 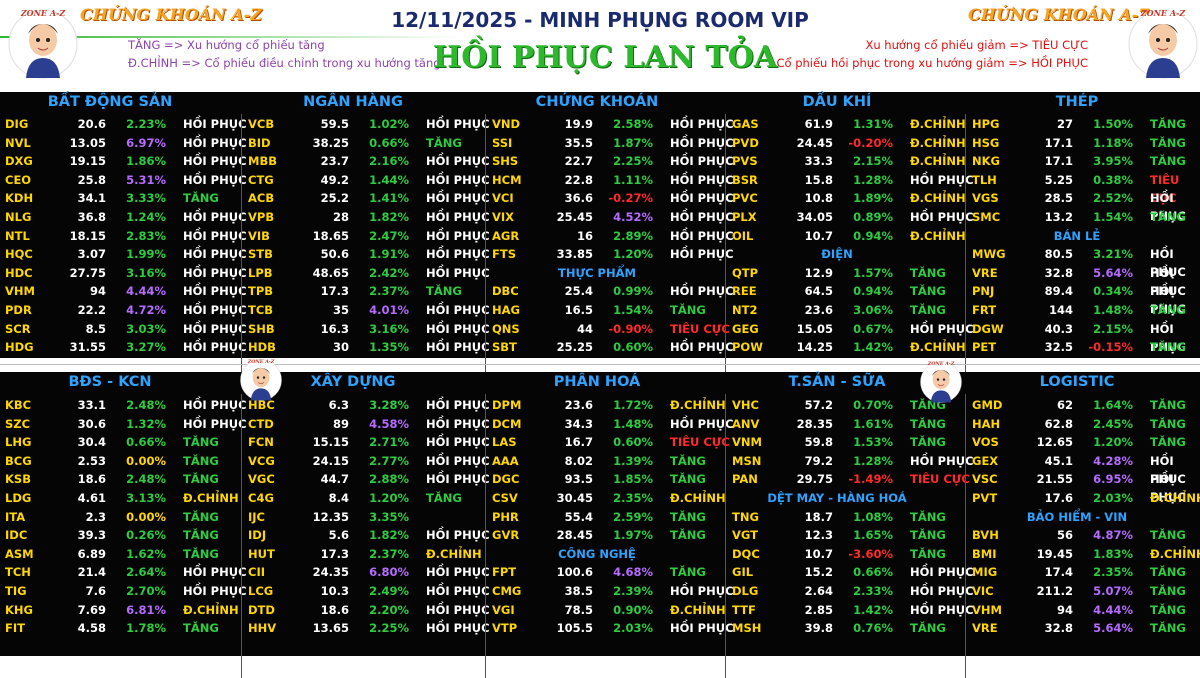 I want to click on section-title: XÂY DỰNG, so click(x=353, y=382).